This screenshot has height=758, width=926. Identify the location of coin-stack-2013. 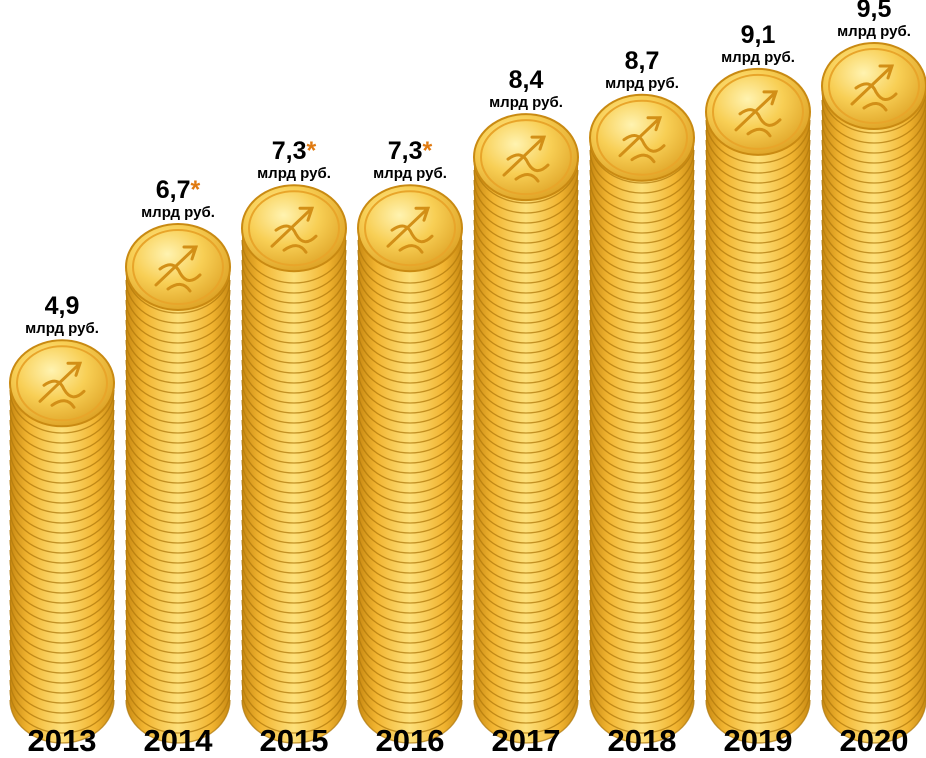
(62, 541).